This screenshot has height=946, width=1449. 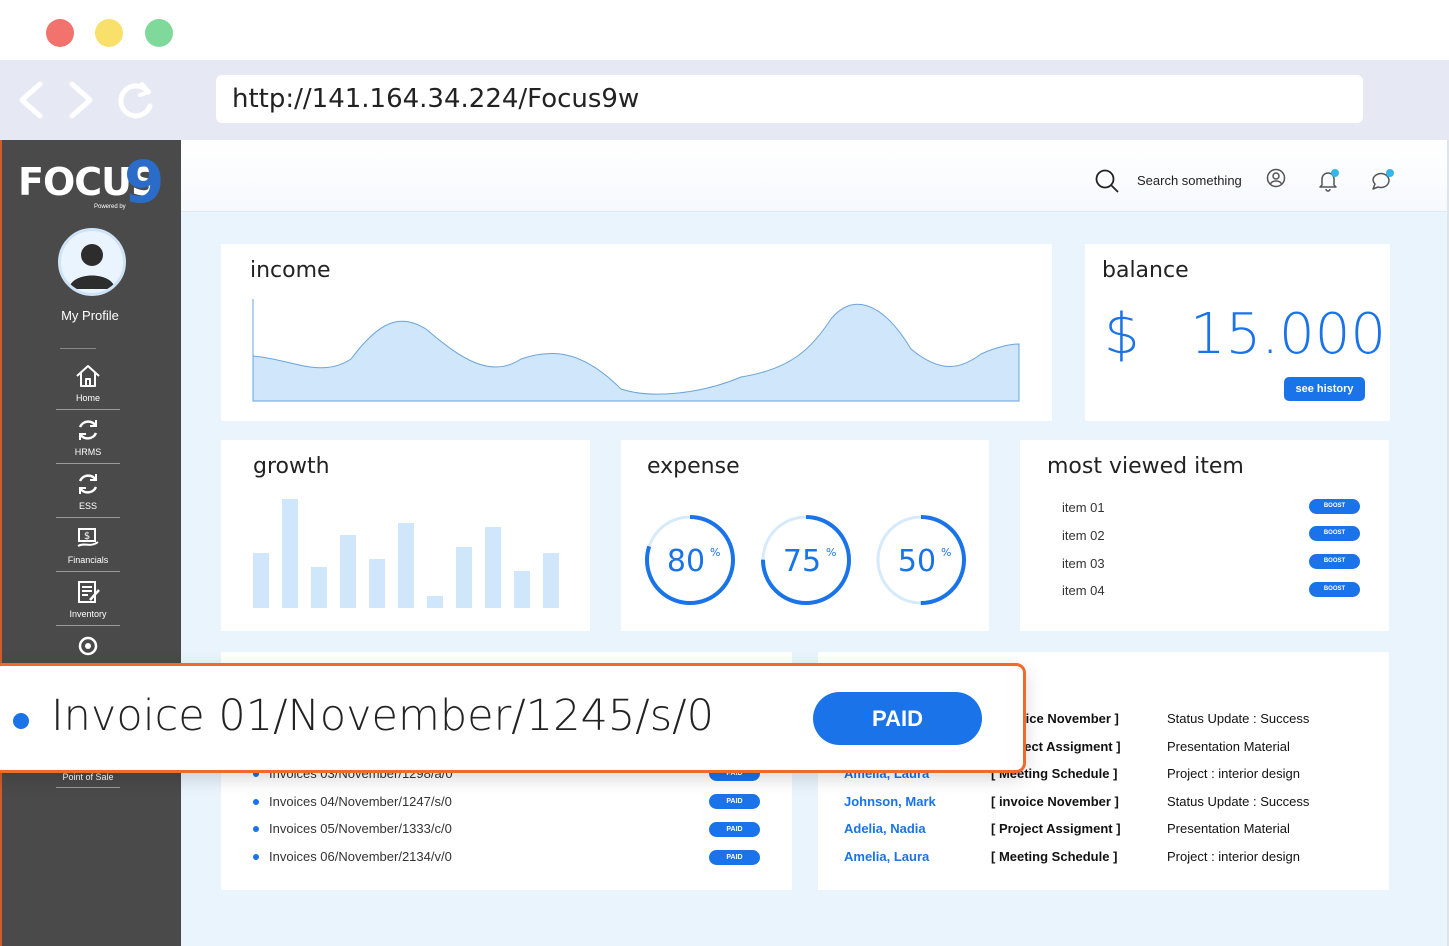 I want to click on gauge-progress, so click(x=690, y=560).